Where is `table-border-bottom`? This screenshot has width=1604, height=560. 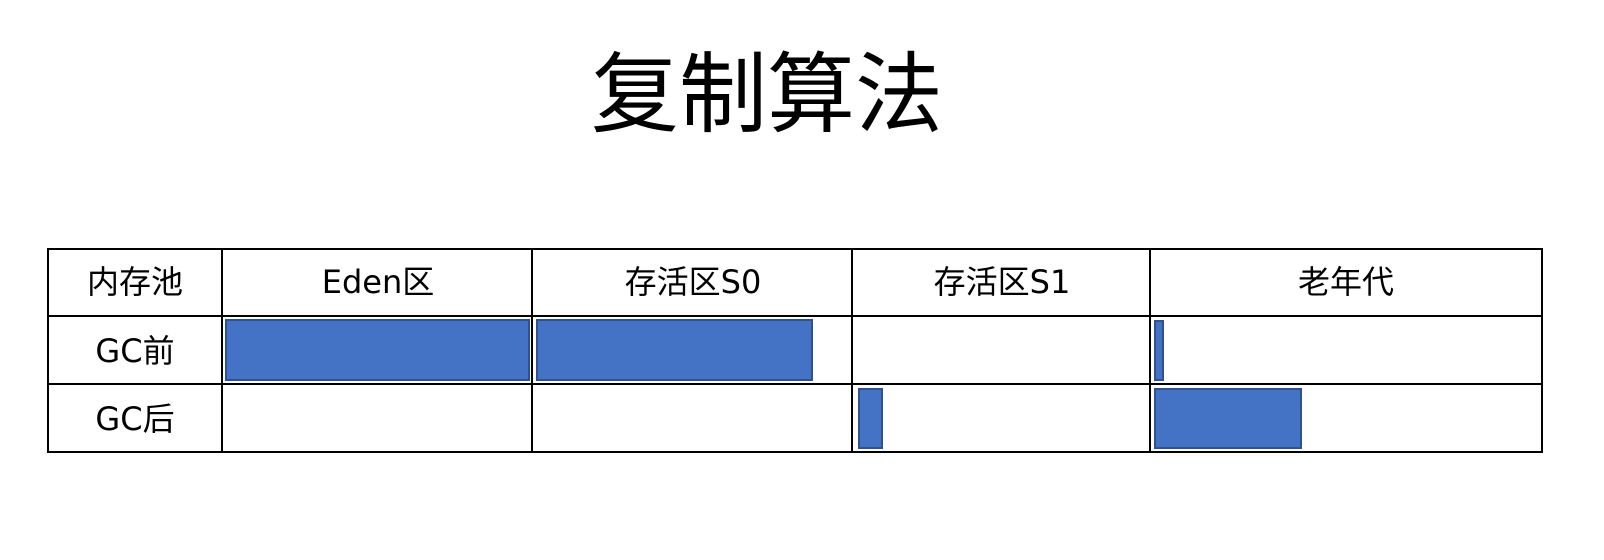
table-border-bottom is located at coordinates (795, 452).